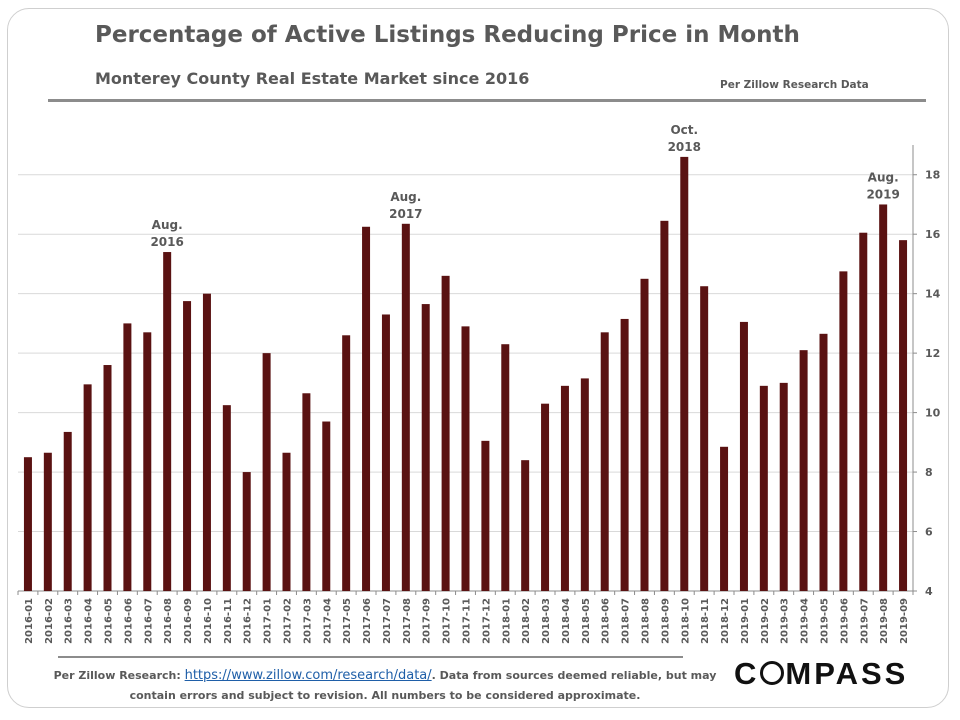 The image size is (960, 720). What do you see at coordinates (745, 621) in the screenshot?
I see `x-tick-label: 2019-01` at bounding box center [745, 621].